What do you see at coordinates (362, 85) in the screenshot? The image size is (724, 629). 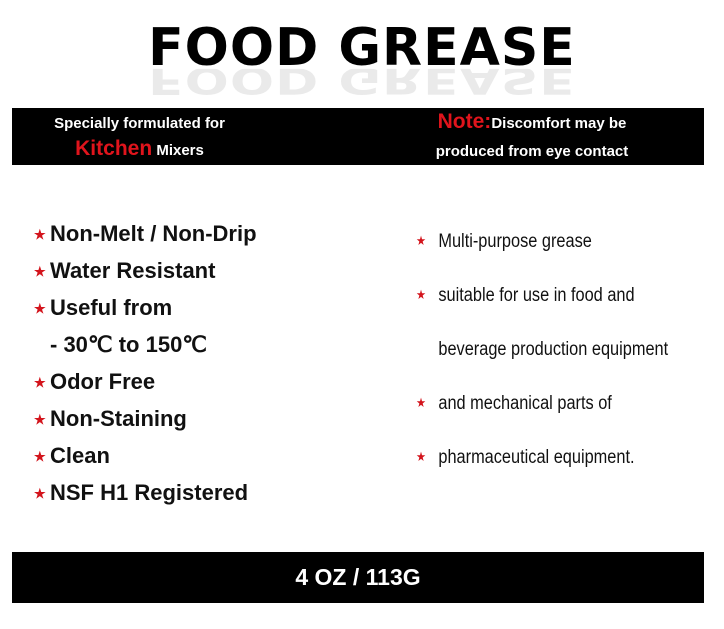 I see `title-reflection: FOOD GREASE` at bounding box center [362, 85].